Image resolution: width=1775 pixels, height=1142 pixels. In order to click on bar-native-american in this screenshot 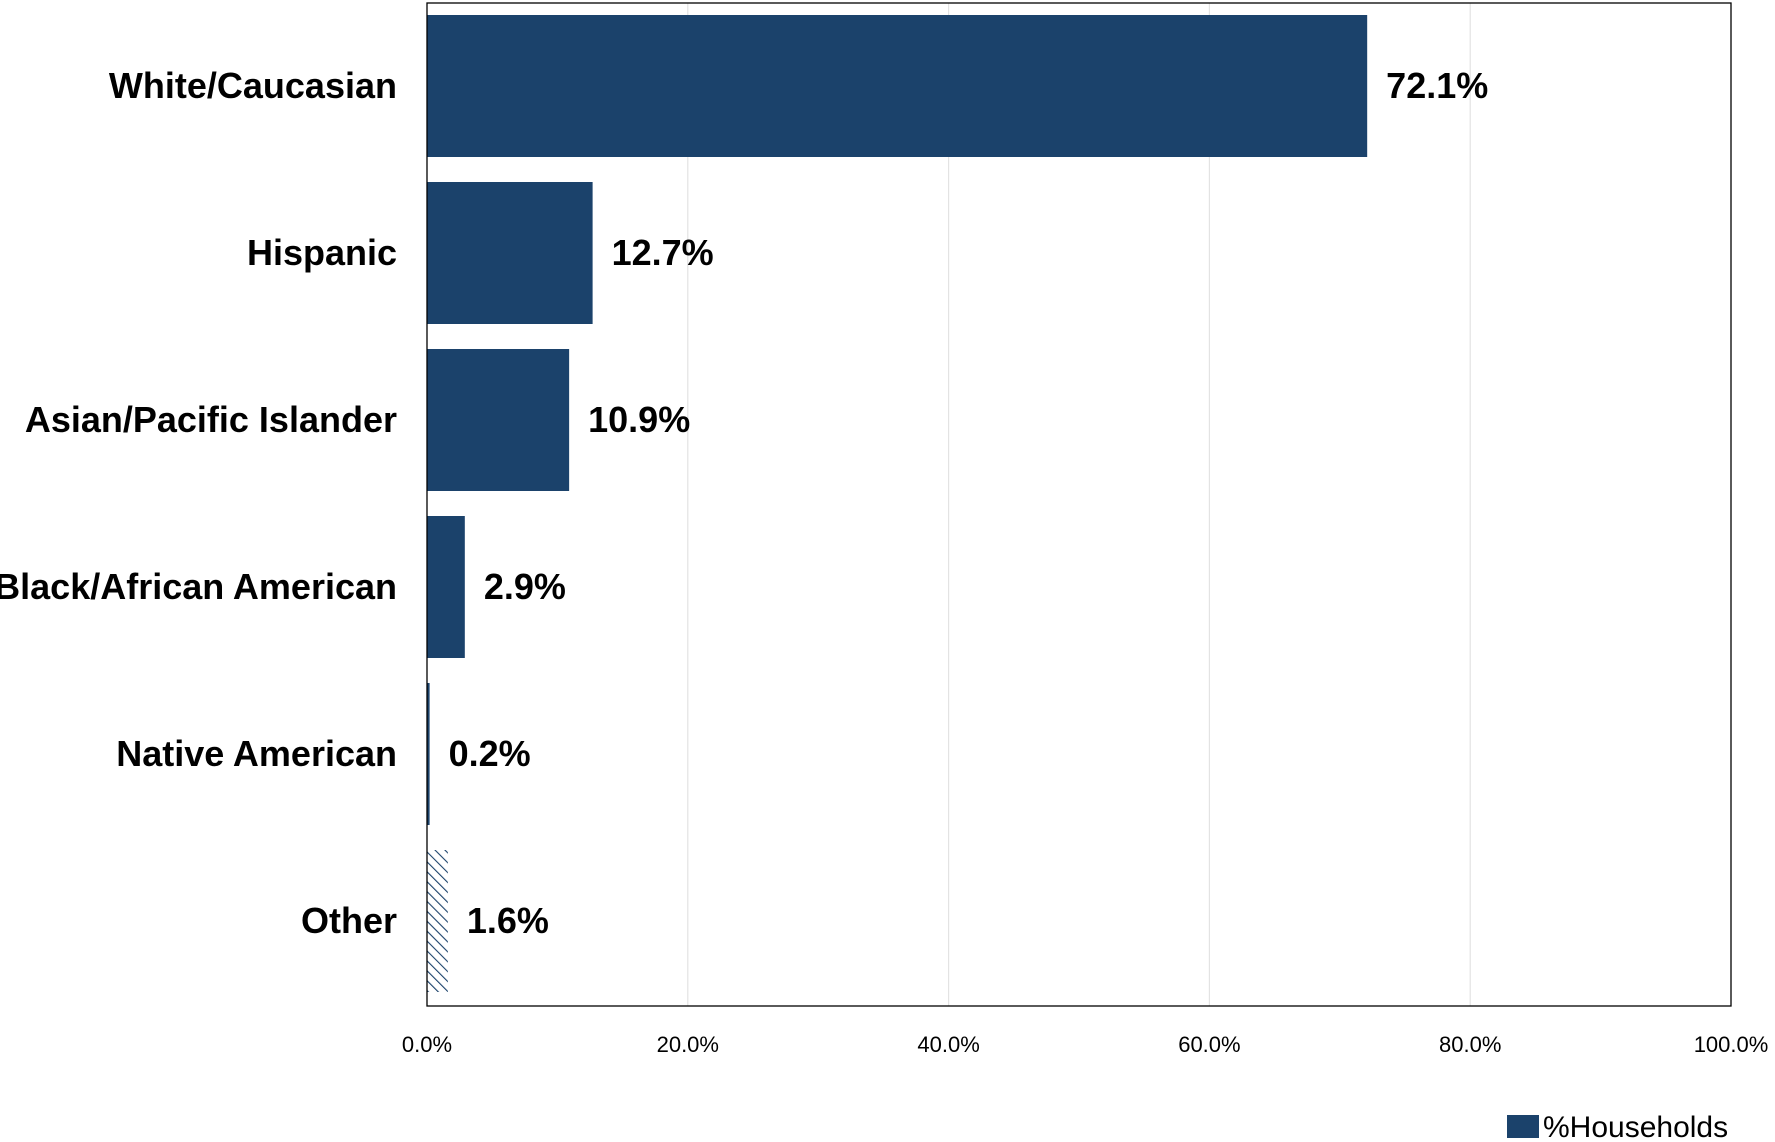, I will do `click(428, 754)`.